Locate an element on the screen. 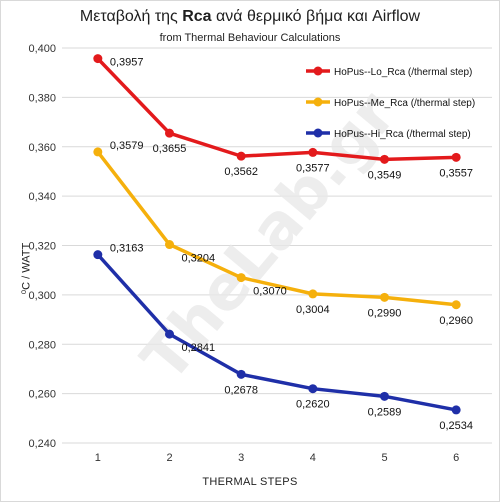 Image resolution: width=500 pixels, height=502 pixels. y-tick-label: 0,260 is located at coordinates (42, 395).